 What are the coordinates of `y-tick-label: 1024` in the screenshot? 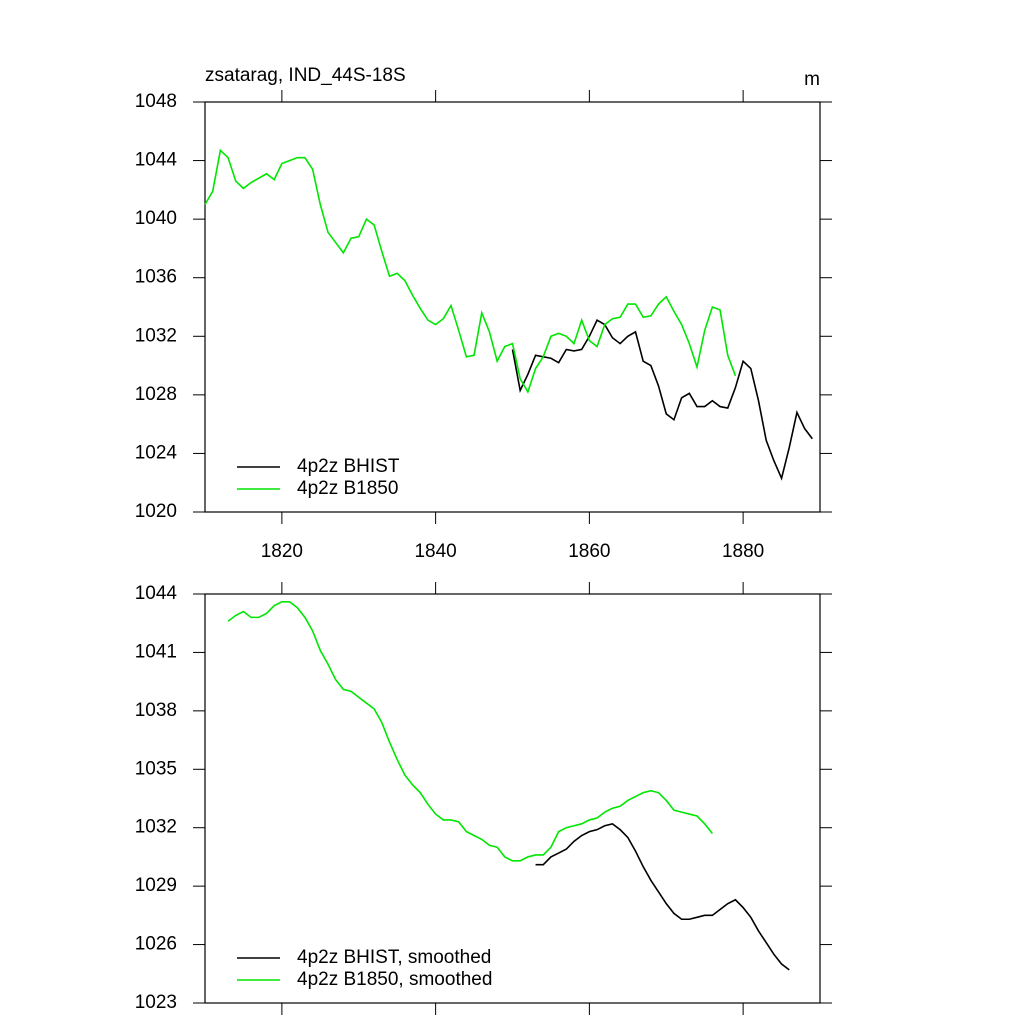 It's located at (156, 452).